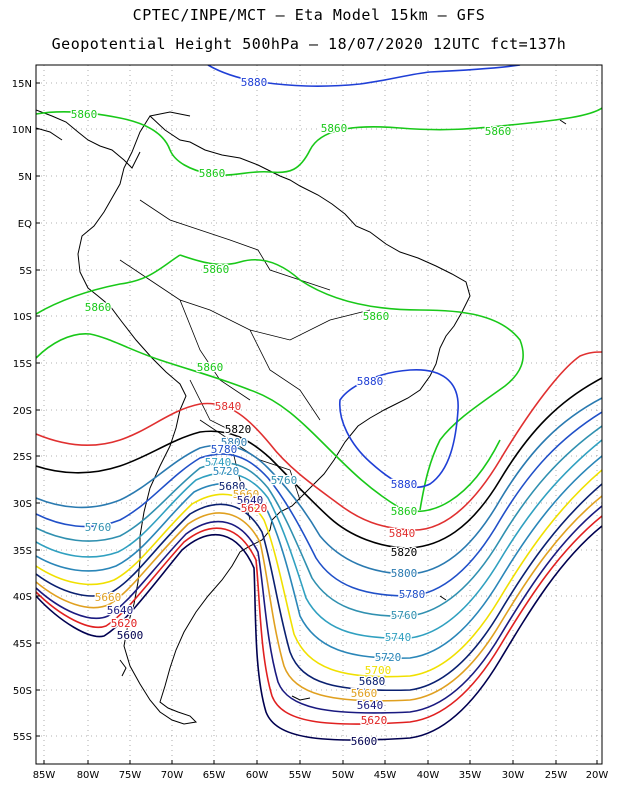 The height and width of the screenshot is (800, 618). I want to click on lat-label: 10S, so click(22, 317).